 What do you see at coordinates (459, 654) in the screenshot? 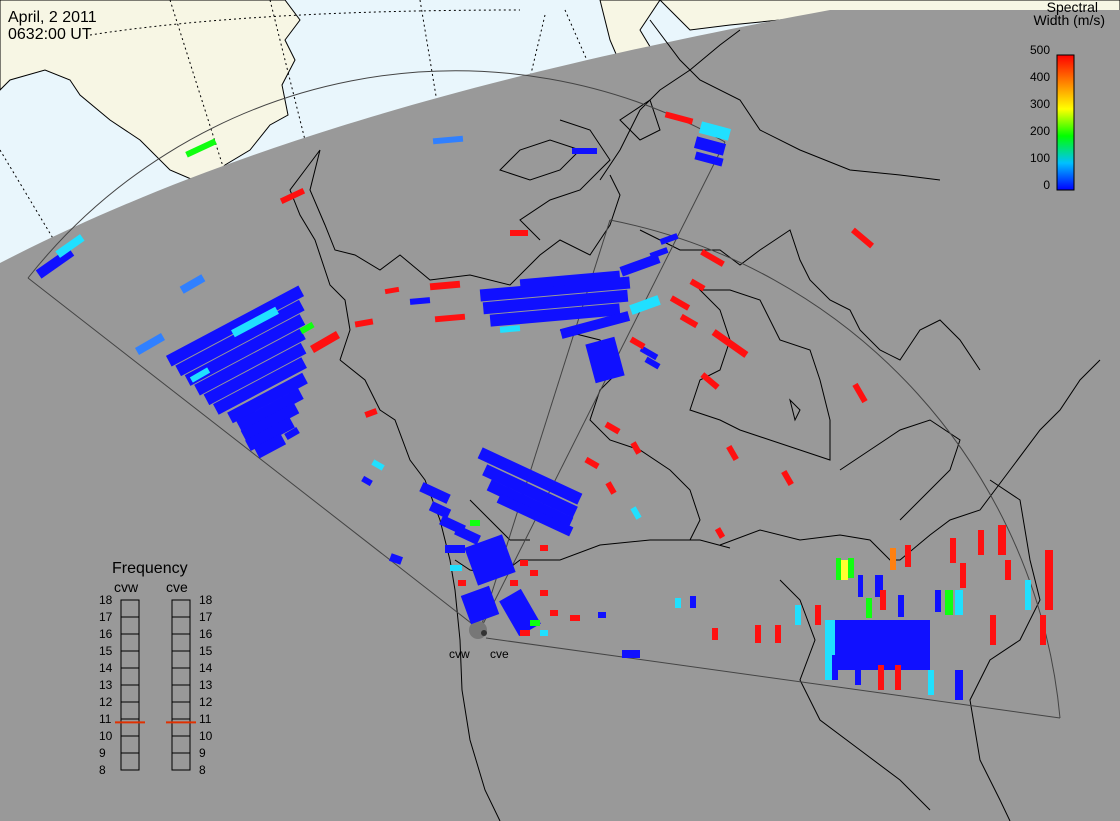
I see `cvw-site-label: cvw` at bounding box center [459, 654].